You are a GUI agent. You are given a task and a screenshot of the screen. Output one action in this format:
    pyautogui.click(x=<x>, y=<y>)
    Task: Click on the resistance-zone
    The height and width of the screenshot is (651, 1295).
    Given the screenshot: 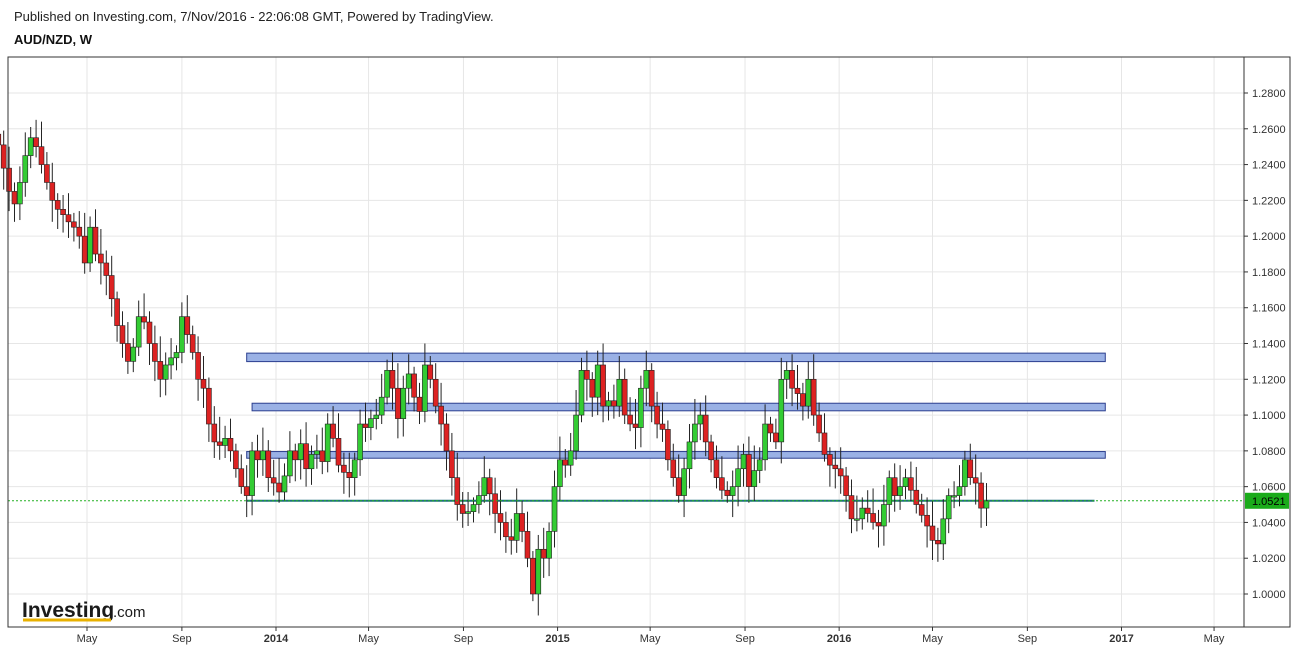 What is the action you would take?
    pyautogui.click(x=678, y=407)
    